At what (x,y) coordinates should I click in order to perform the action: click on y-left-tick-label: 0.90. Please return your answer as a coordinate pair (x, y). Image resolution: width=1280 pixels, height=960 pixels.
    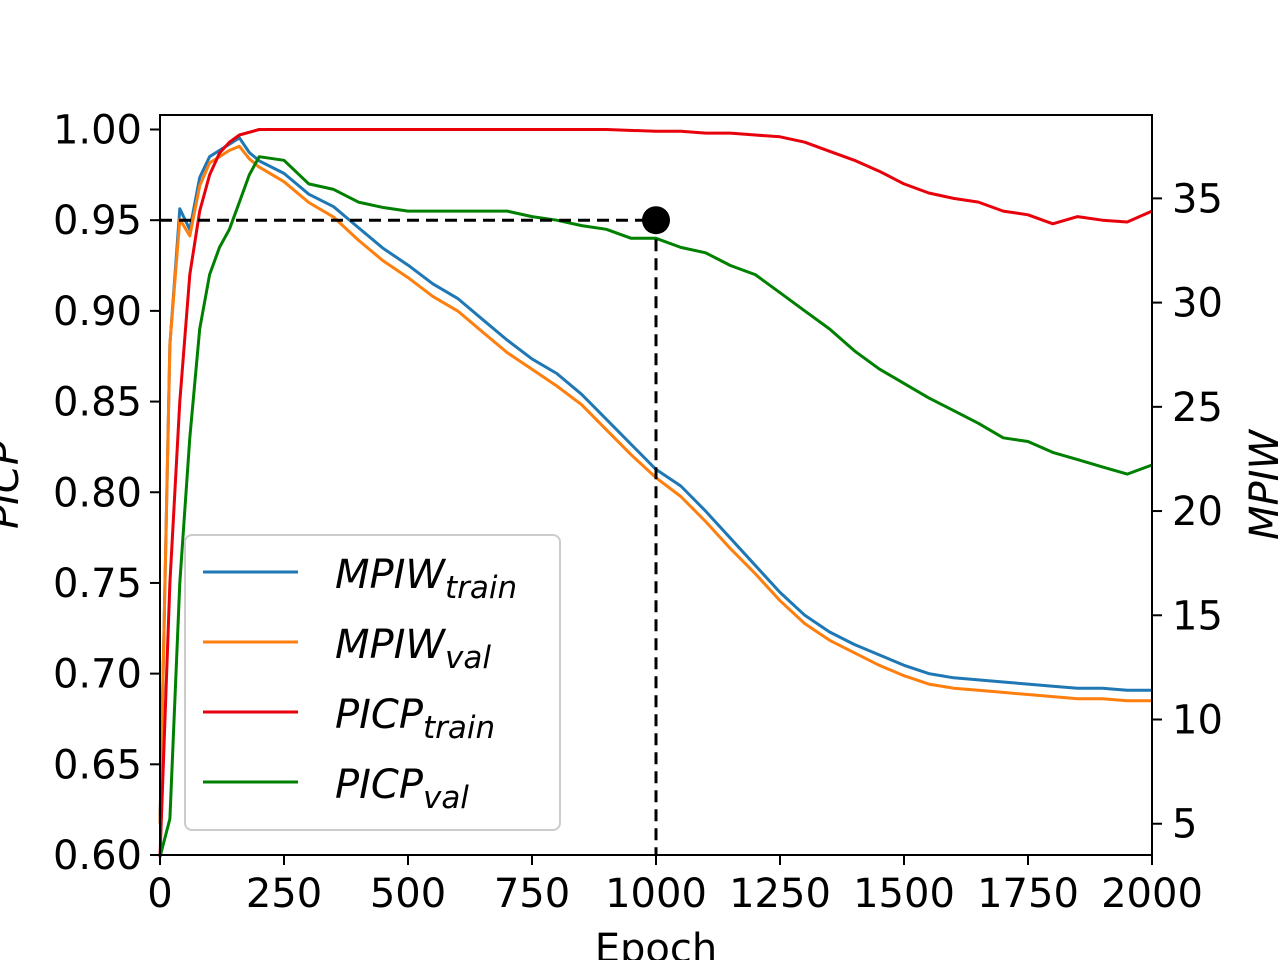
    Looking at the image, I should click on (97, 312).